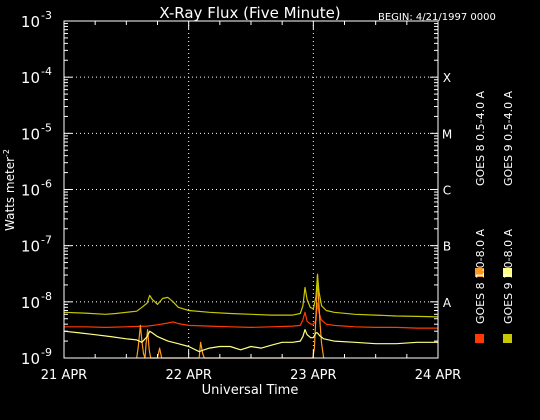 The image size is (540, 420). Describe the element at coordinates (313, 375) in the screenshot. I see `x-tick-label: 23 APR` at that location.